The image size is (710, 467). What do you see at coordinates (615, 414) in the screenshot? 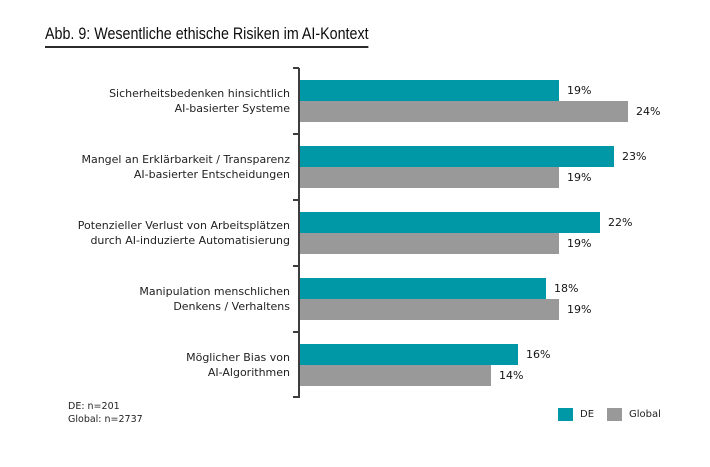
I see `legend-swatch-global` at bounding box center [615, 414].